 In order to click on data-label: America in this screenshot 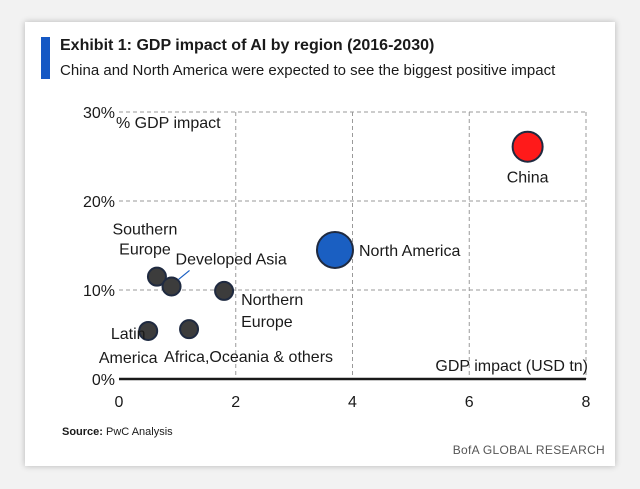, I will do `click(128, 358)`.